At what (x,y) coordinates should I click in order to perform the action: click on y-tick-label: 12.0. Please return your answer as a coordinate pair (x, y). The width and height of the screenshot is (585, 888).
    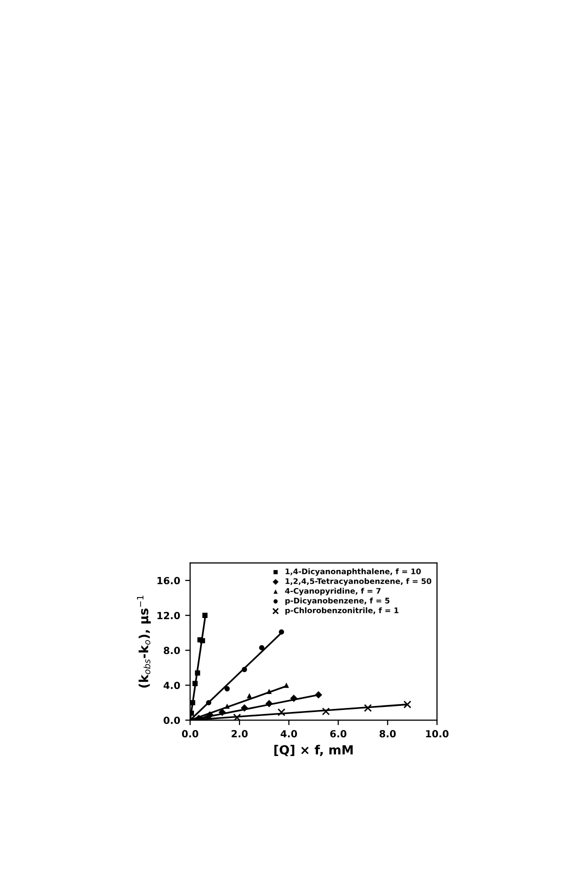
    Looking at the image, I should click on (169, 616).